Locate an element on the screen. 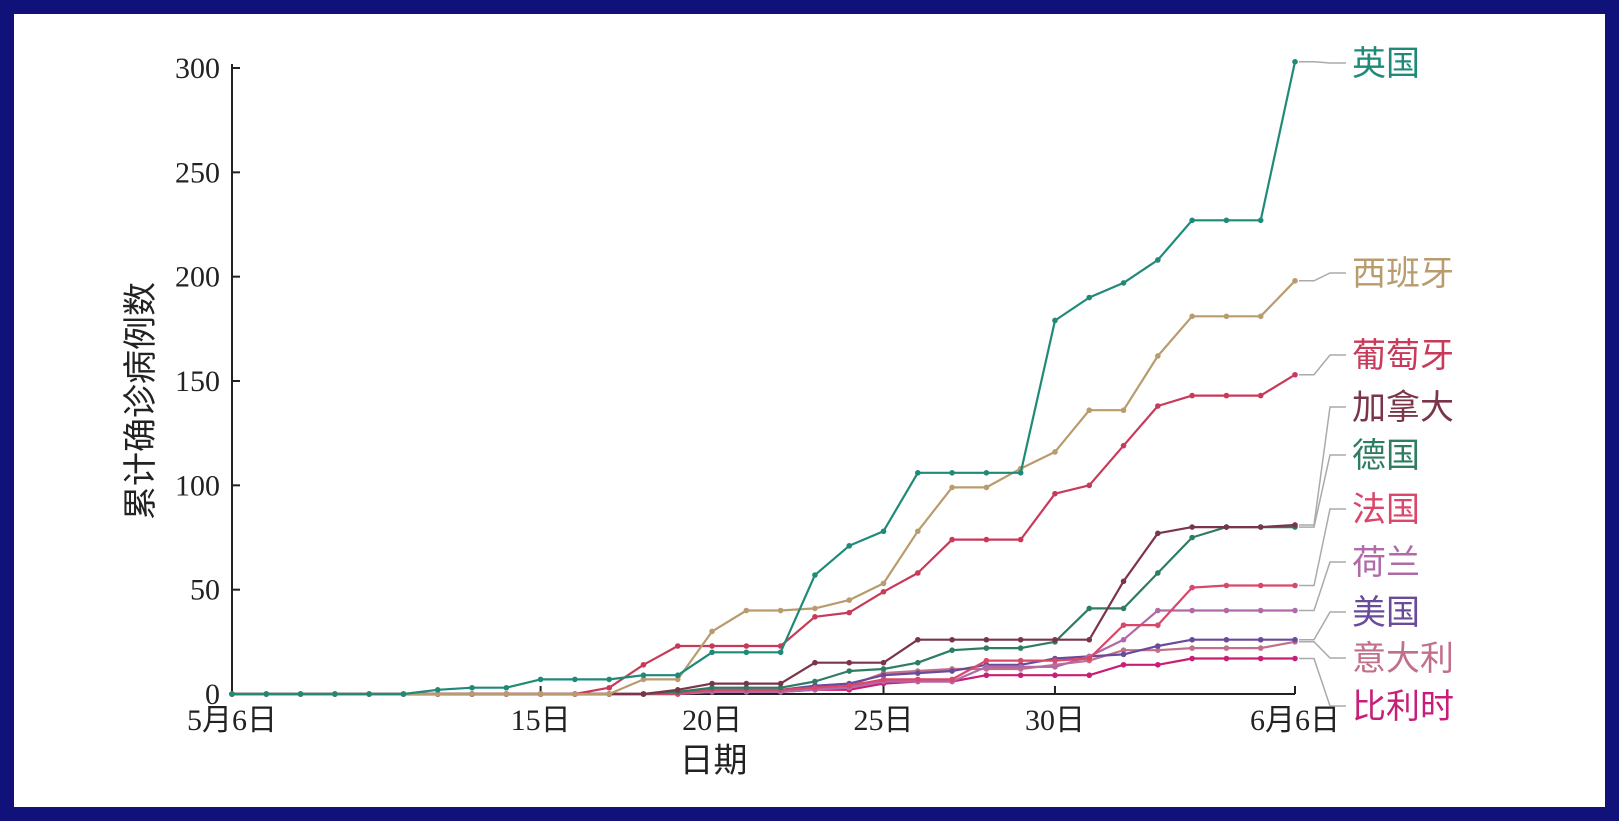  y-tick-label: 200 is located at coordinates (197, 277).